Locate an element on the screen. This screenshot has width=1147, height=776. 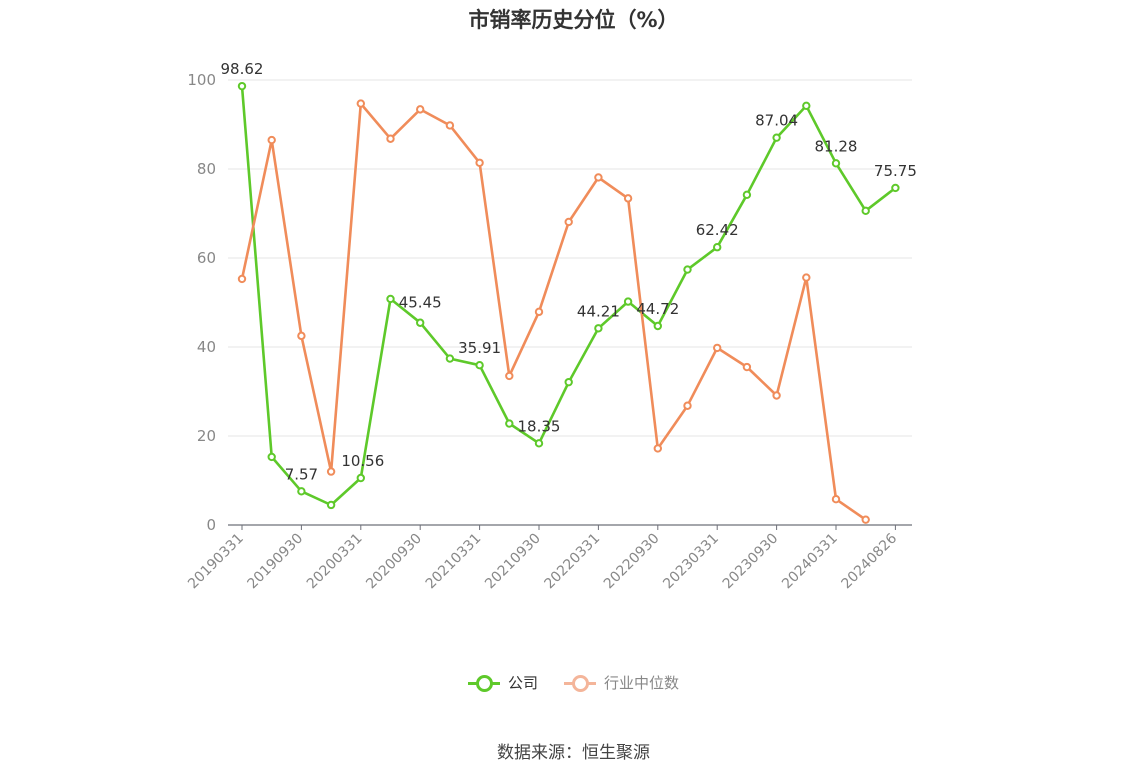
legend-label-company: 公司 is located at coordinates (522, 683).